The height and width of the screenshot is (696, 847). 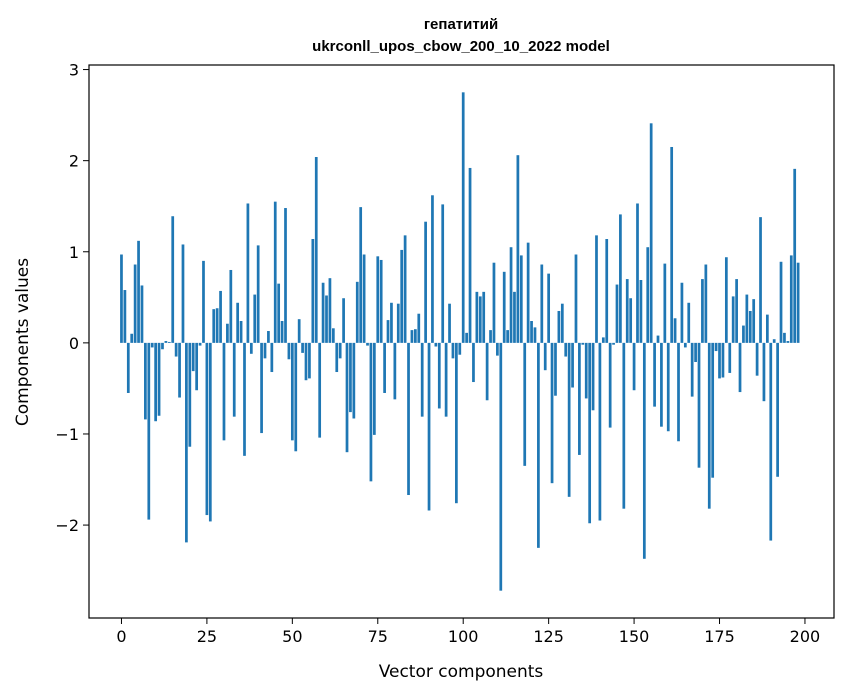 What do you see at coordinates (67, 434) in the screenshot?
I see `y-tick-label: −1` at bounding box center [67, 434].